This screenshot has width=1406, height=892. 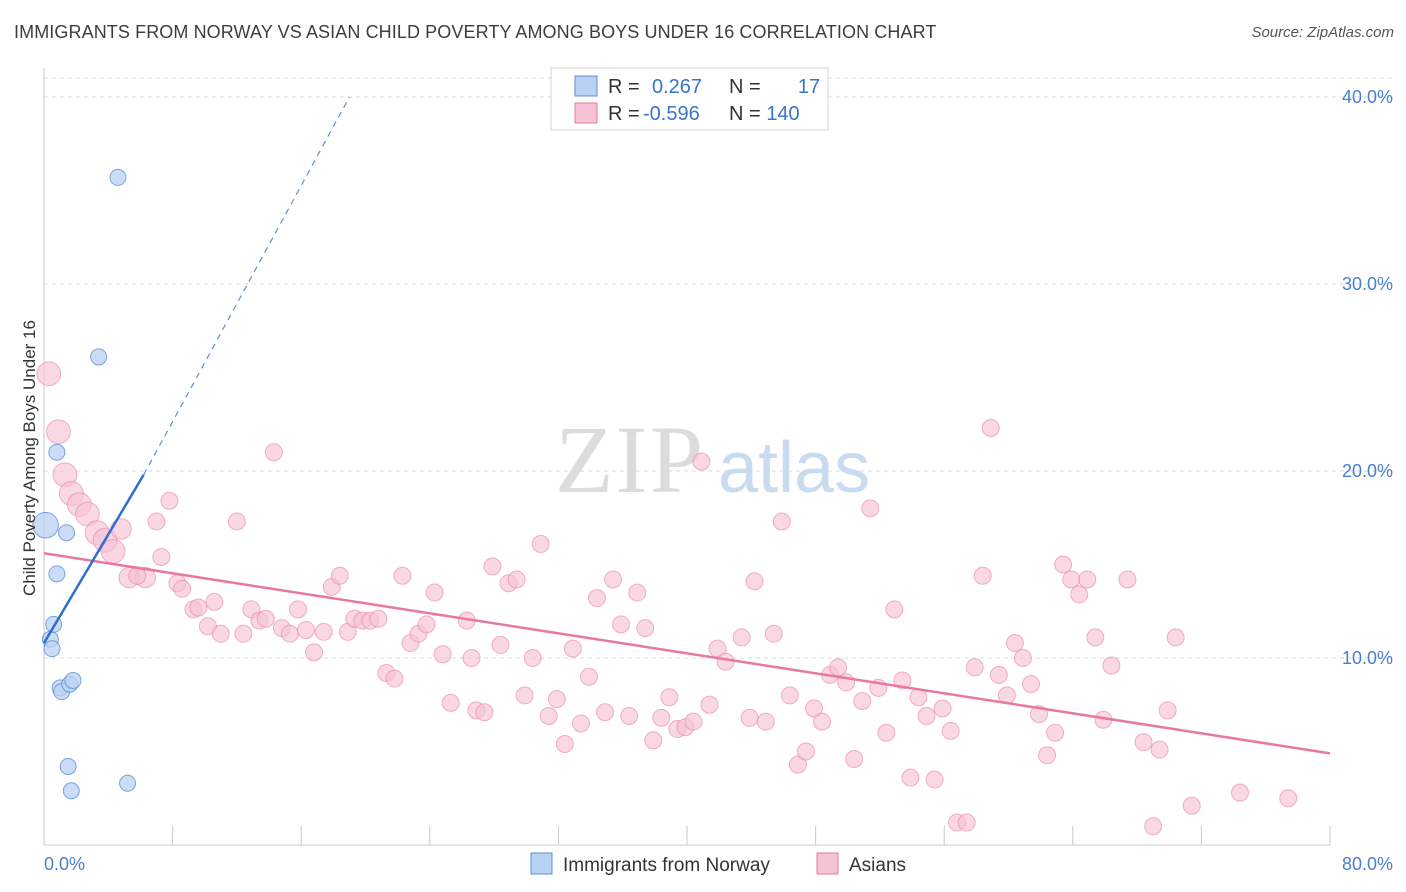 What do you see at coordinates (246, 286) in the screenshot?
I see `norway-trend-extension` at bounding box center [246, 286].